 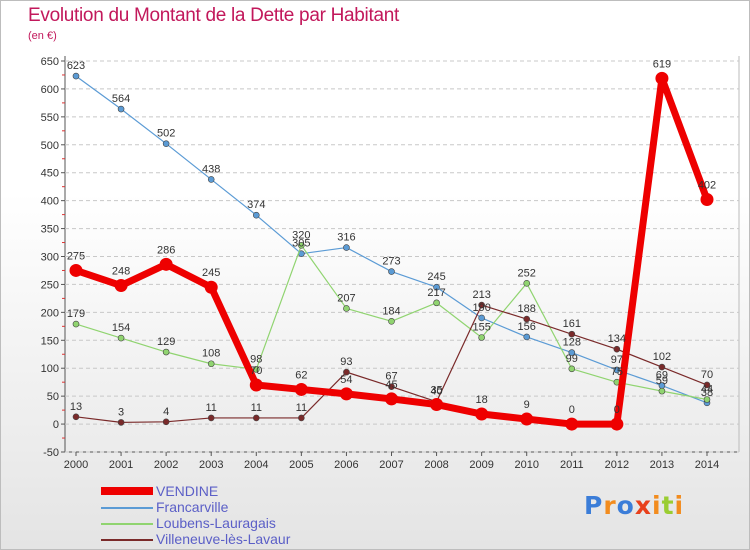 What do you see at coordinates (707, 186) in the screenshot?
I see `data-label: 402` at bounding box center [707, 186].